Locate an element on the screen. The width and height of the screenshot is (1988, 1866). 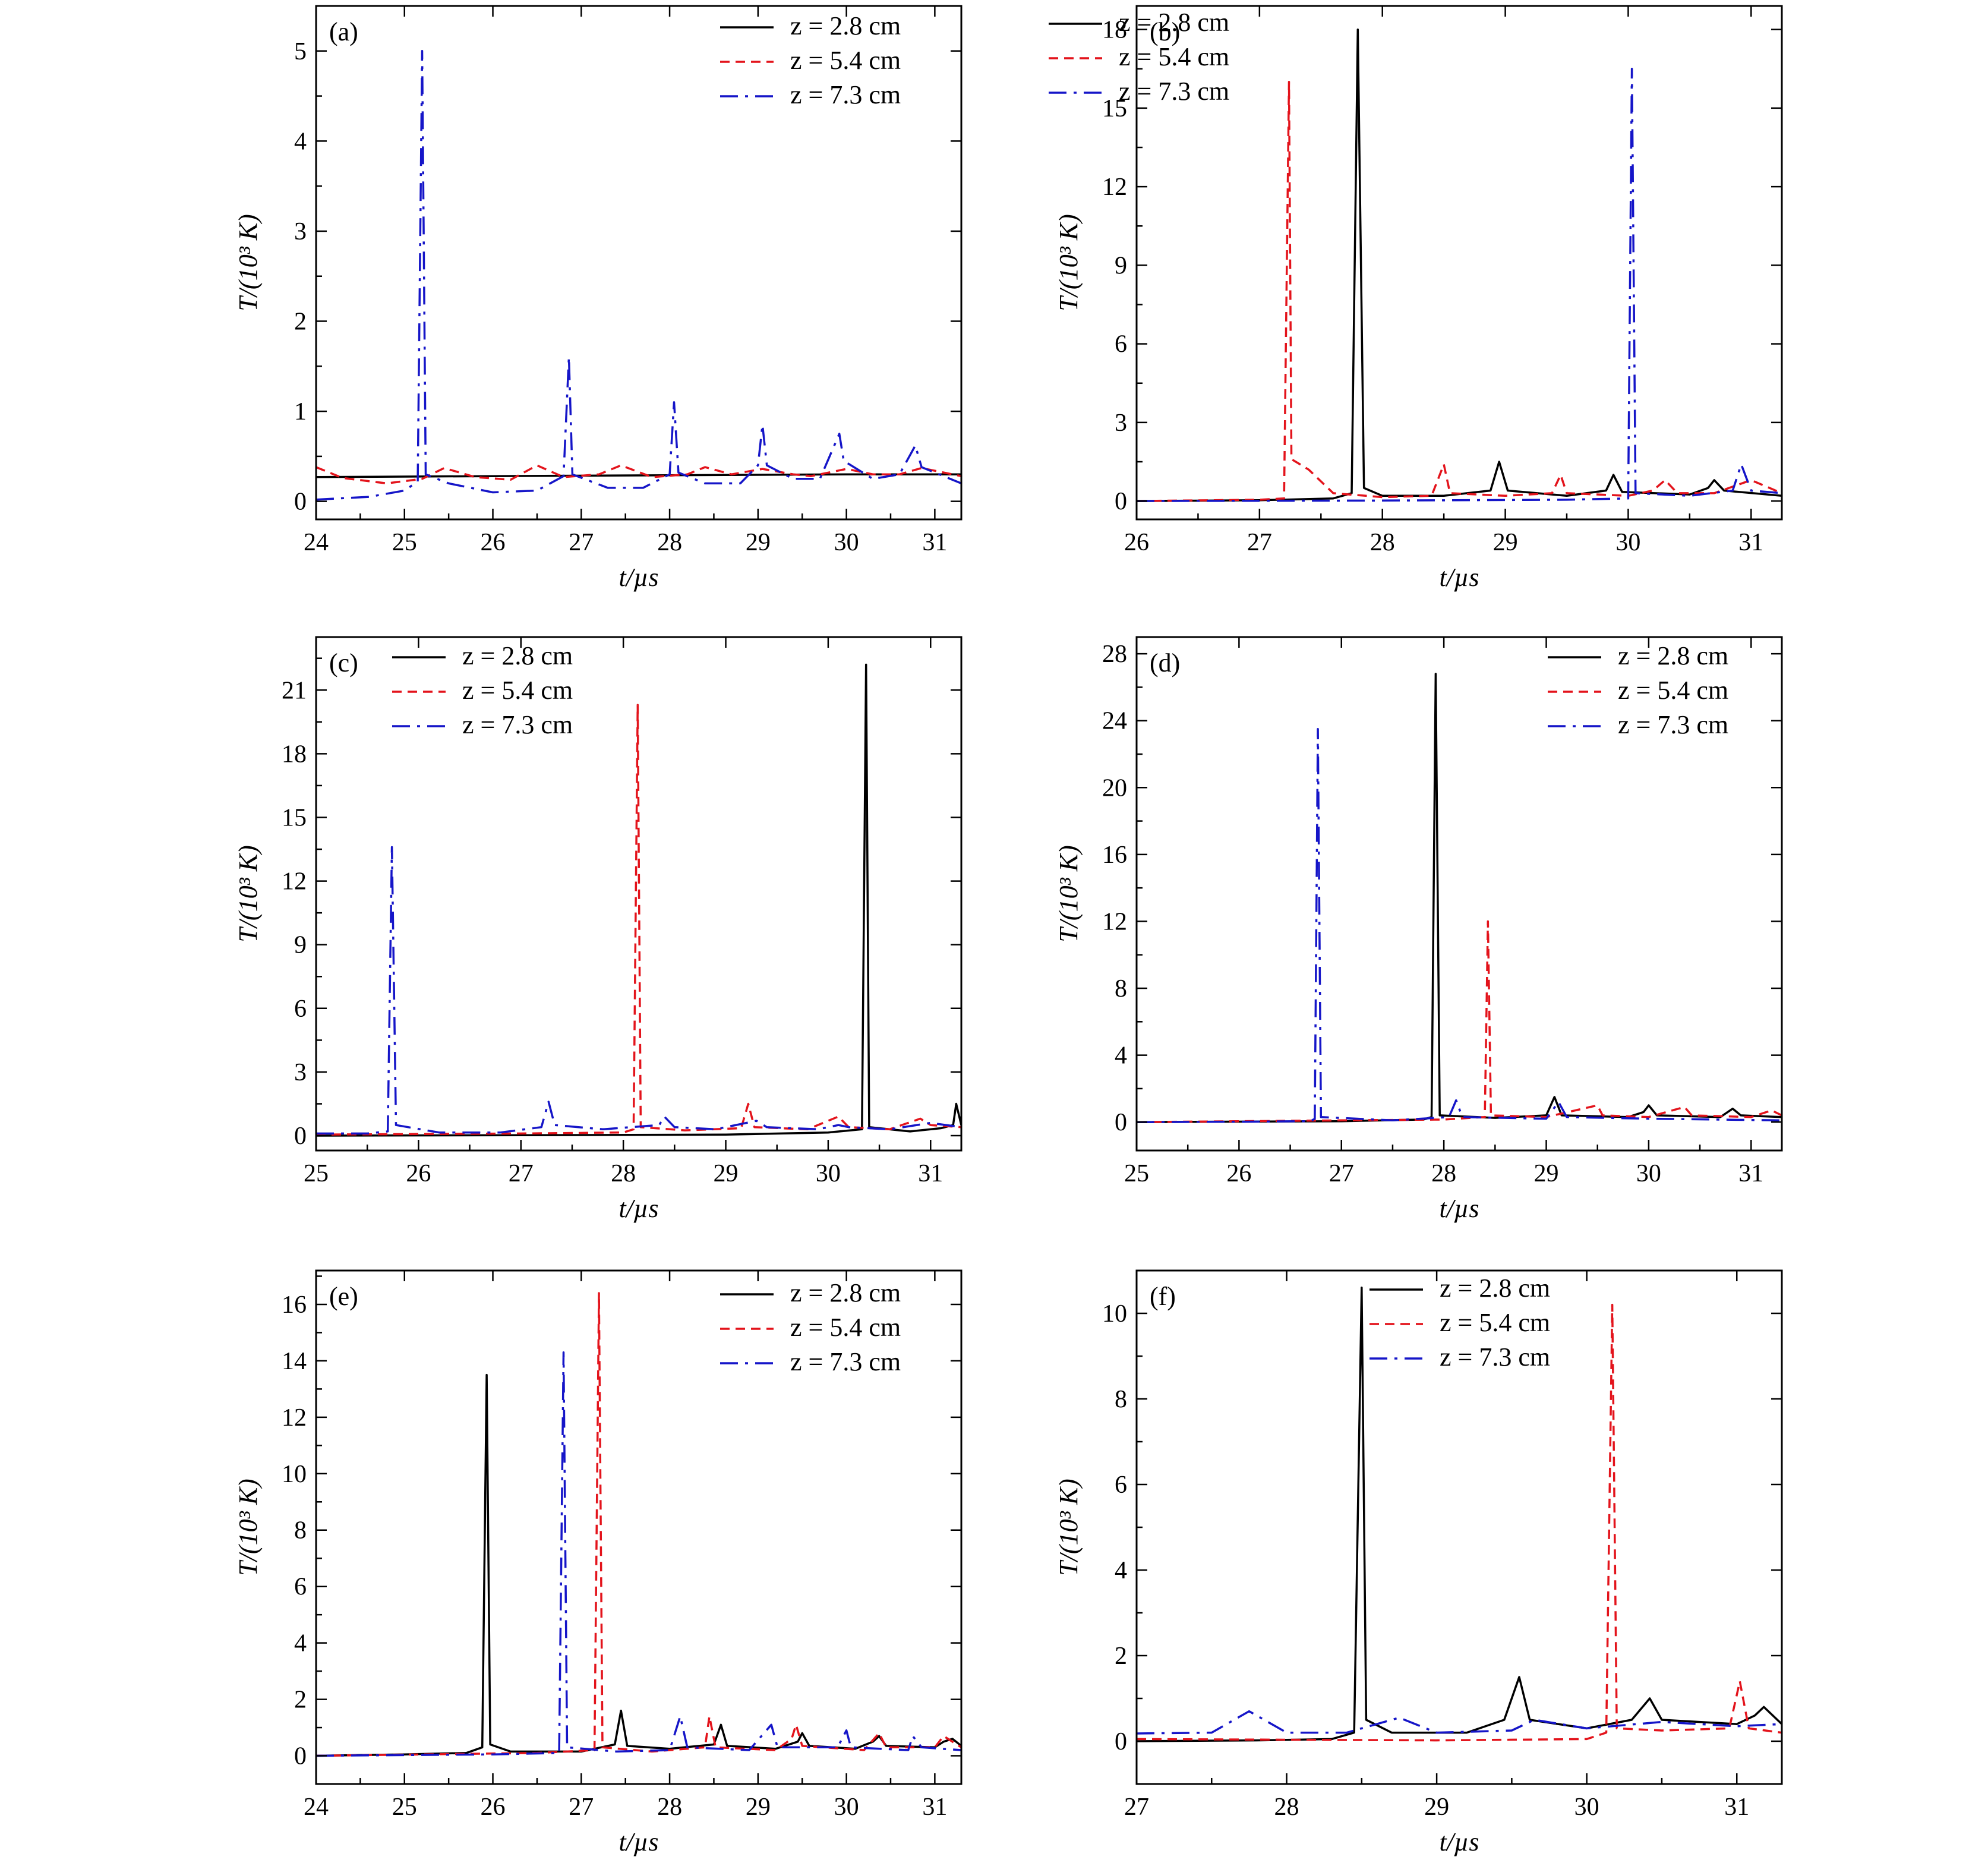
y-tick-label: 21 is located at coordinates (294, 690).